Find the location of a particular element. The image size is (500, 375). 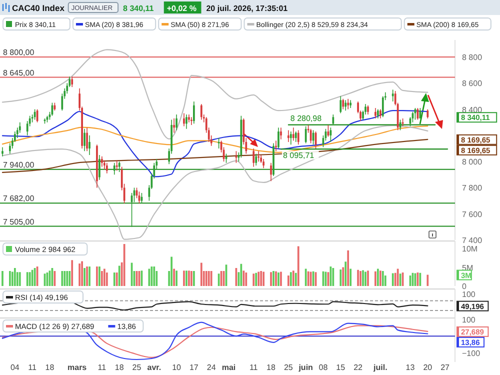

ref-line-label: 7 682,00 is located at coordinates (19, 199).